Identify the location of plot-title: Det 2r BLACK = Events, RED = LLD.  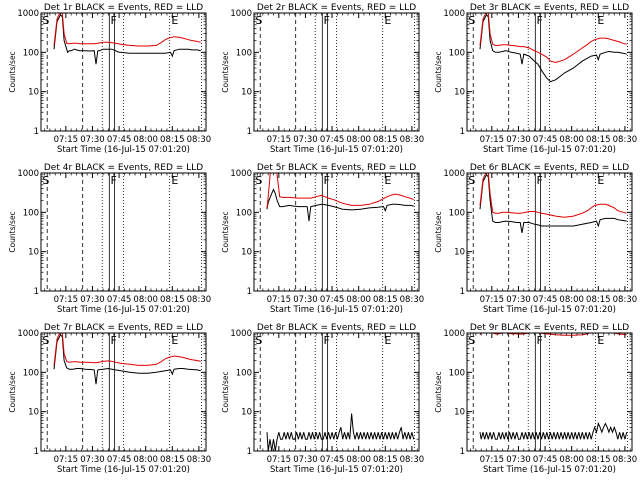
(336, 8).